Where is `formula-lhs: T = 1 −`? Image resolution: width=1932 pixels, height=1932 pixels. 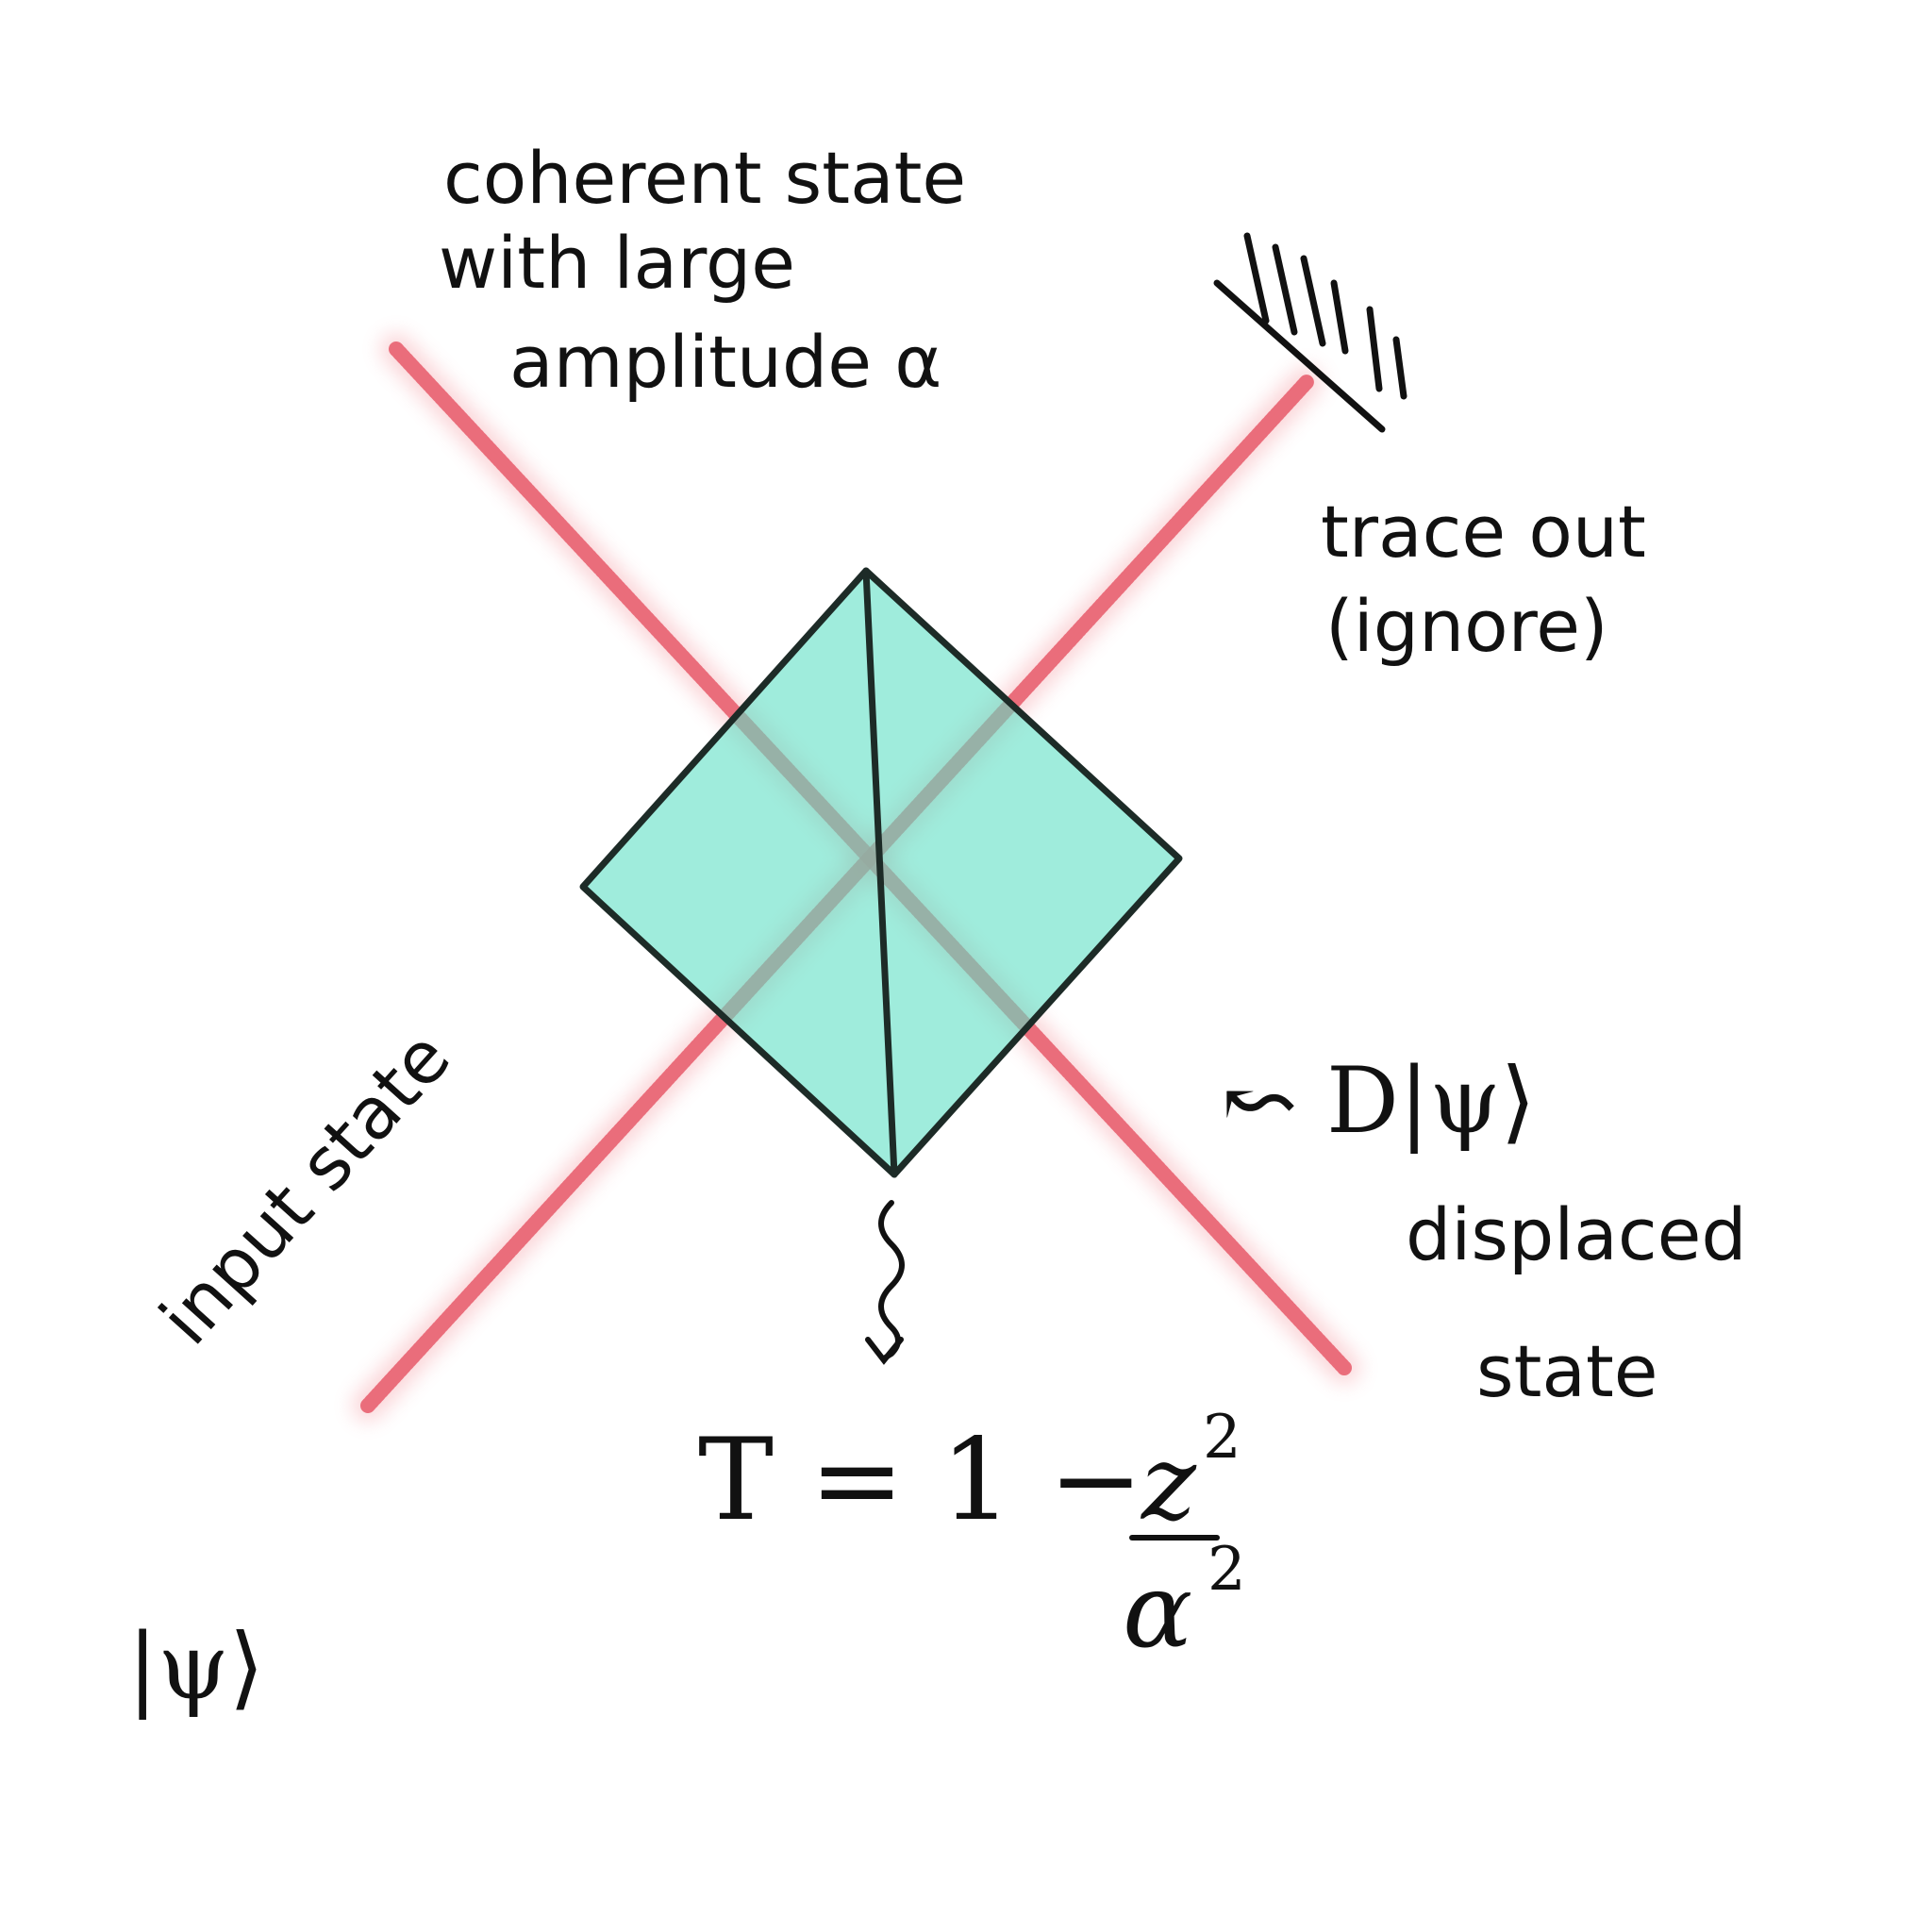
formula-lhs: T = 1 − is located at coordinates (921, 1481).